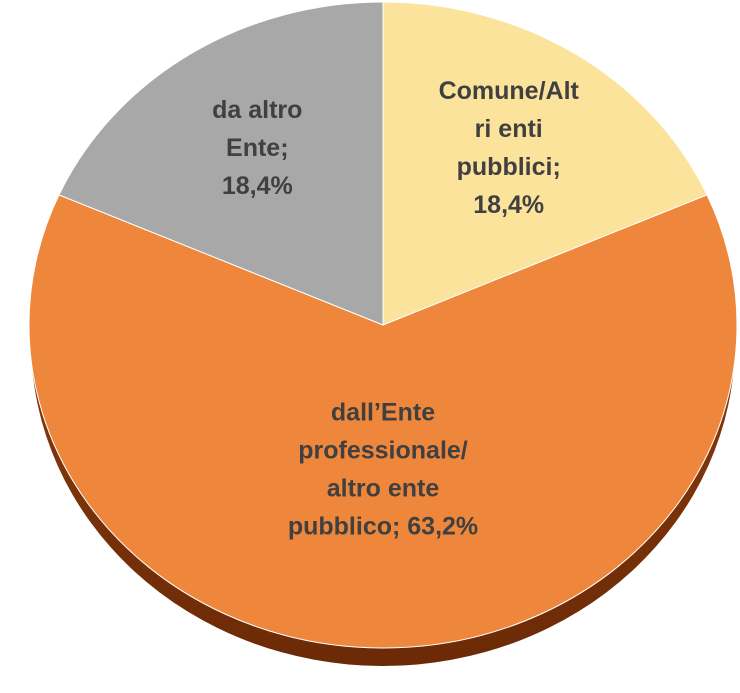 Image resolution: width=740 pixels, height=693 pixels. I want to click on slice-label-line: altro ente, so click(383, 488).